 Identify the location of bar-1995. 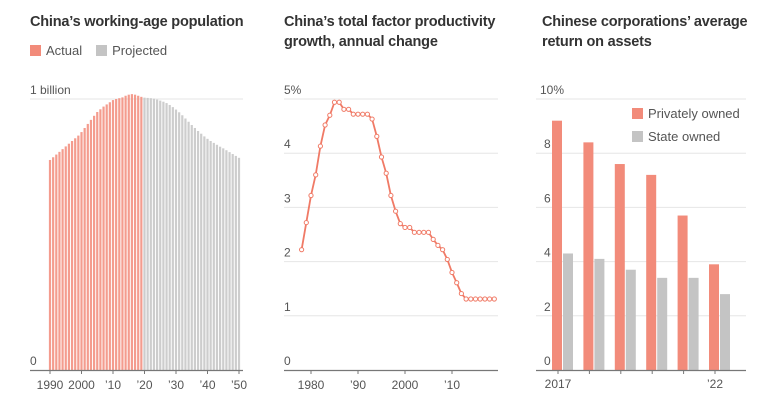
(65, 258).